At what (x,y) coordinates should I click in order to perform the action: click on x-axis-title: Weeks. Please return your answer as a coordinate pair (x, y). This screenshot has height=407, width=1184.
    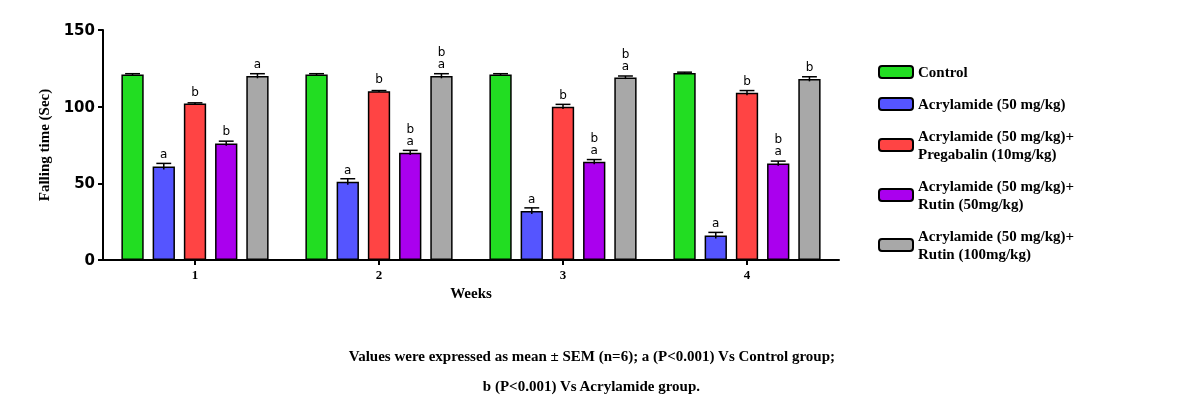
    Looking at the image, I should click on (471, 293).